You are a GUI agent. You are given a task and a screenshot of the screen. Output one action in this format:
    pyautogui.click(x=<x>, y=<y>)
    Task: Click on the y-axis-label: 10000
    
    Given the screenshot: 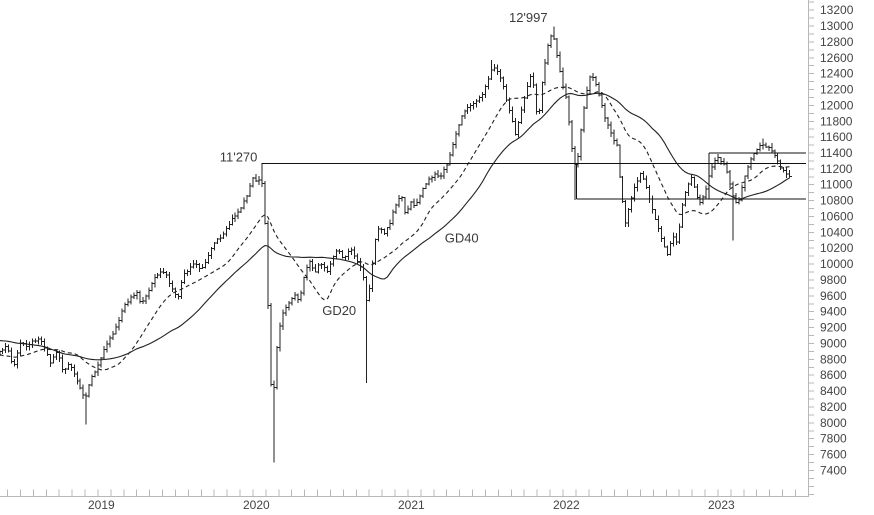 What is the action you would take?
    pyautogui.click(x=837, y=264)
    